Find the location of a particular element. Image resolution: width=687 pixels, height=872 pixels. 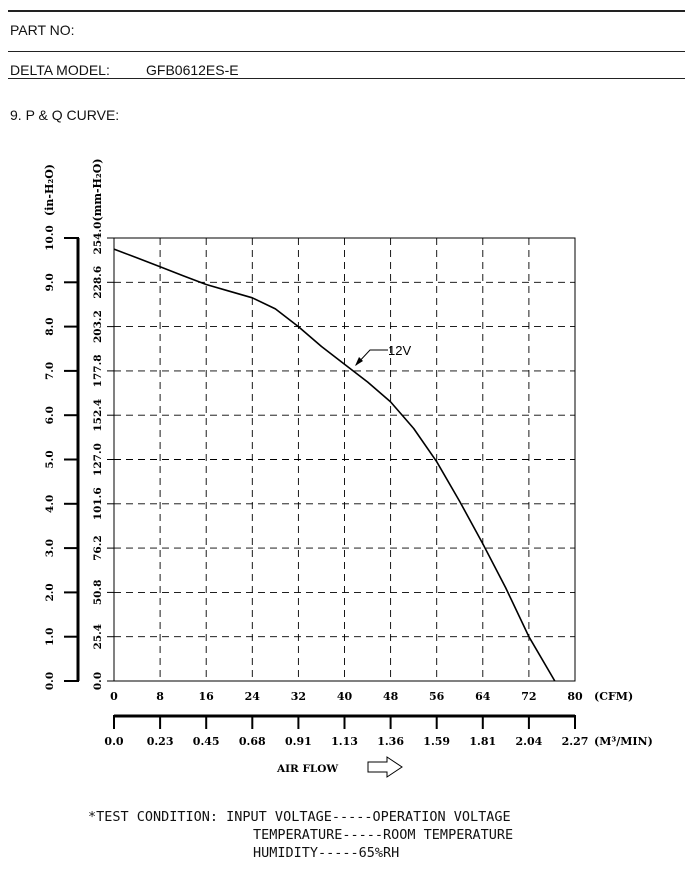

y-inner-unit: (mm-H₂O) is located at coordinates (97, 189).